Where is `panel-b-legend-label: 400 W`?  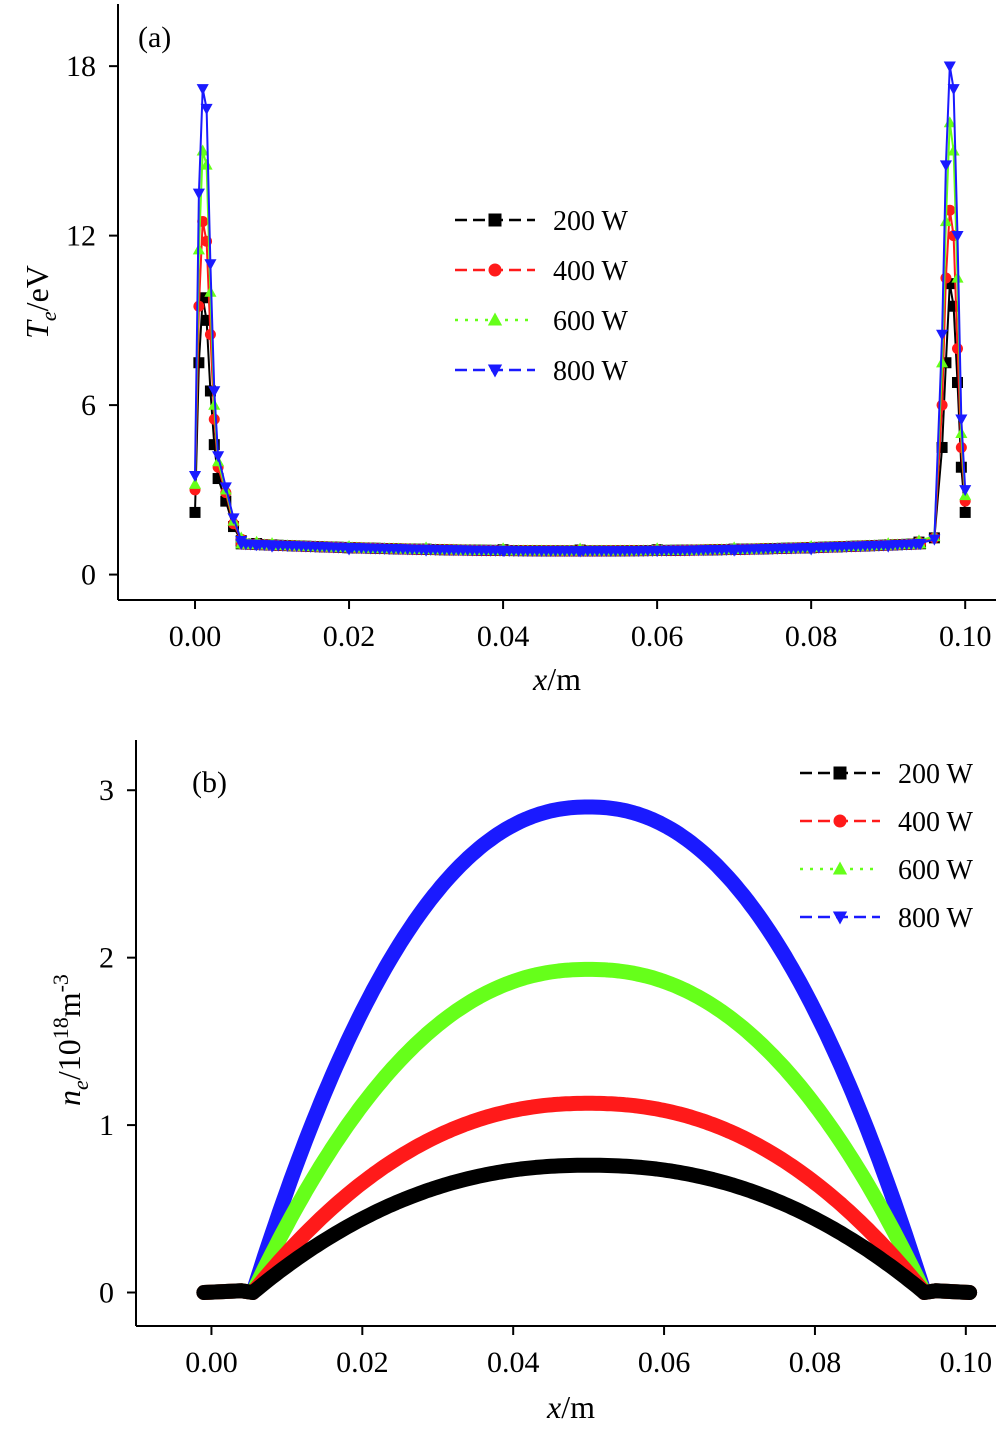
panel-b-legend-label: 400 W is located at coordinates (935, 822).